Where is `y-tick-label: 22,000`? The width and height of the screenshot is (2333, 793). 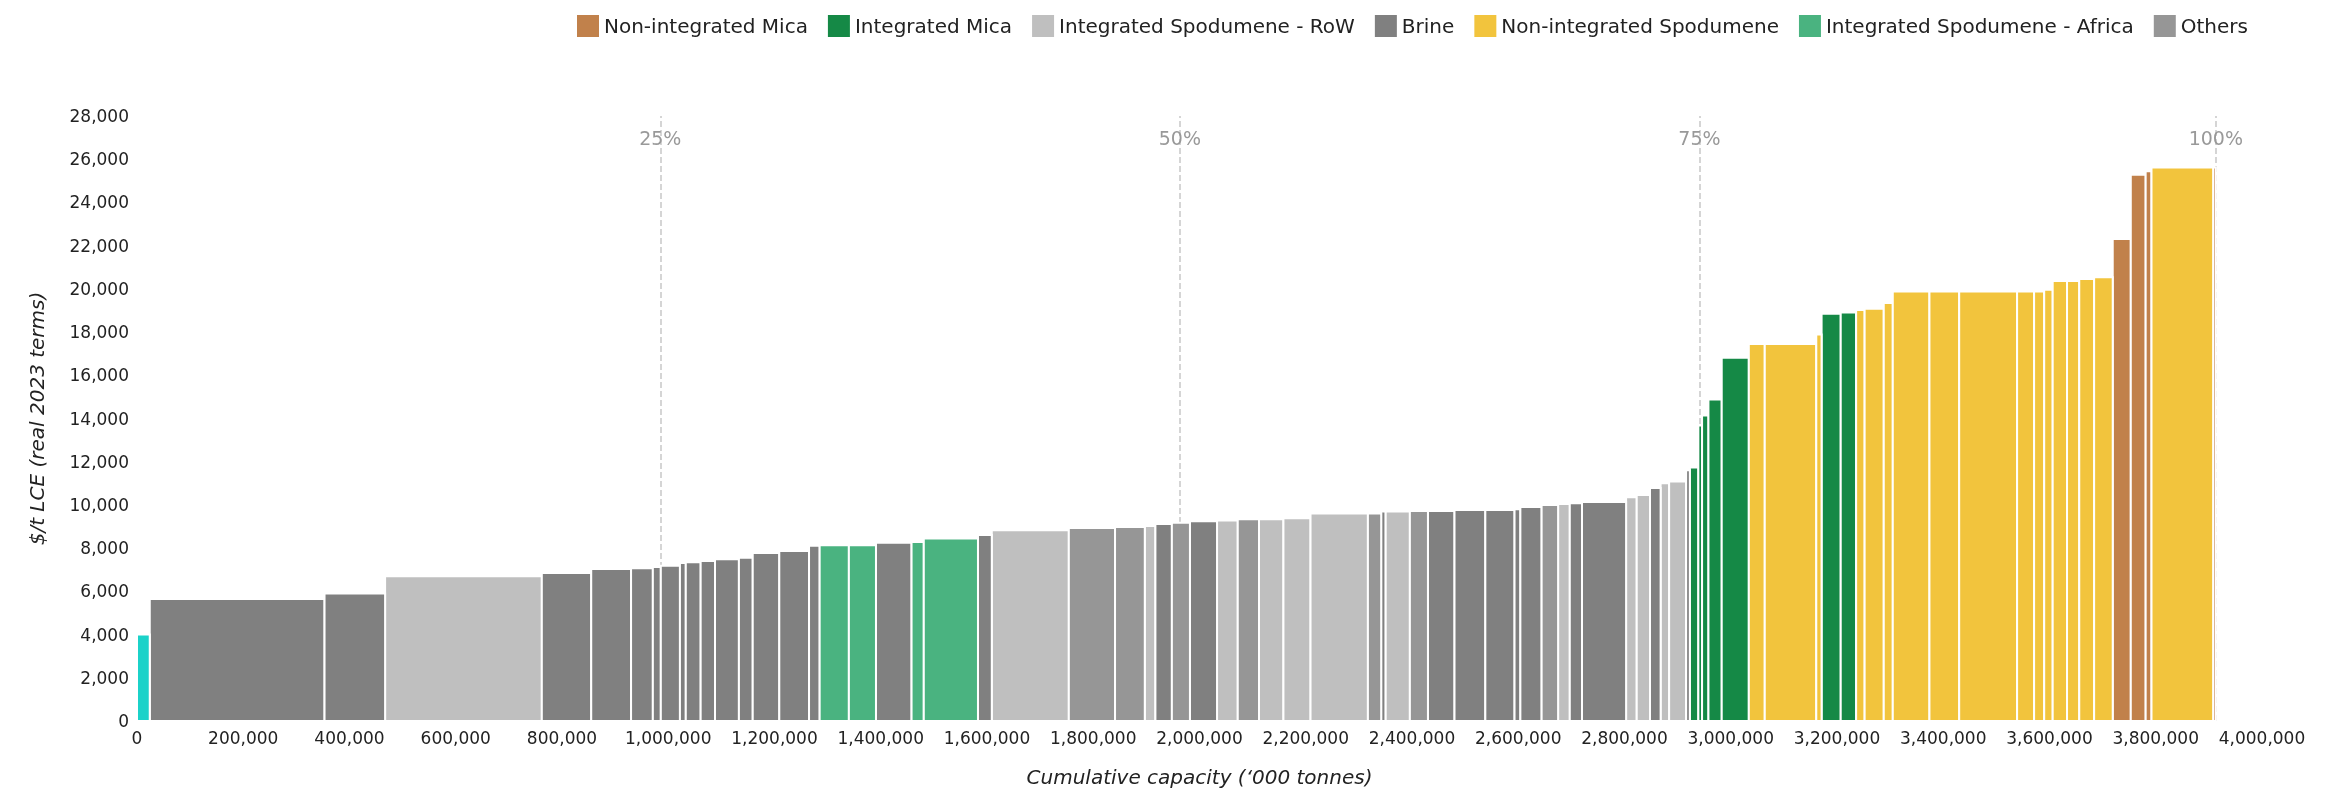 y-tick-label: 22,000 is located at coordinates (99, 245).